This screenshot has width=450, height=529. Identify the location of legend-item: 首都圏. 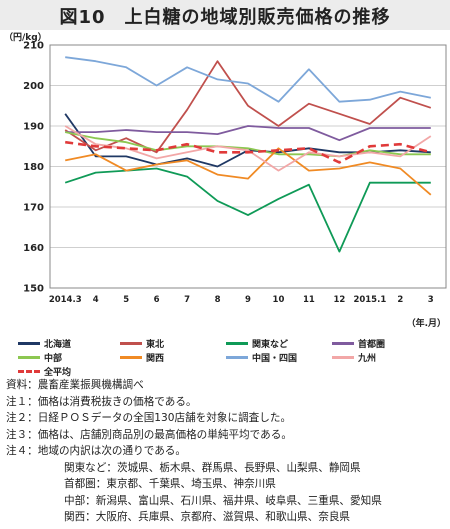
(358, 343).